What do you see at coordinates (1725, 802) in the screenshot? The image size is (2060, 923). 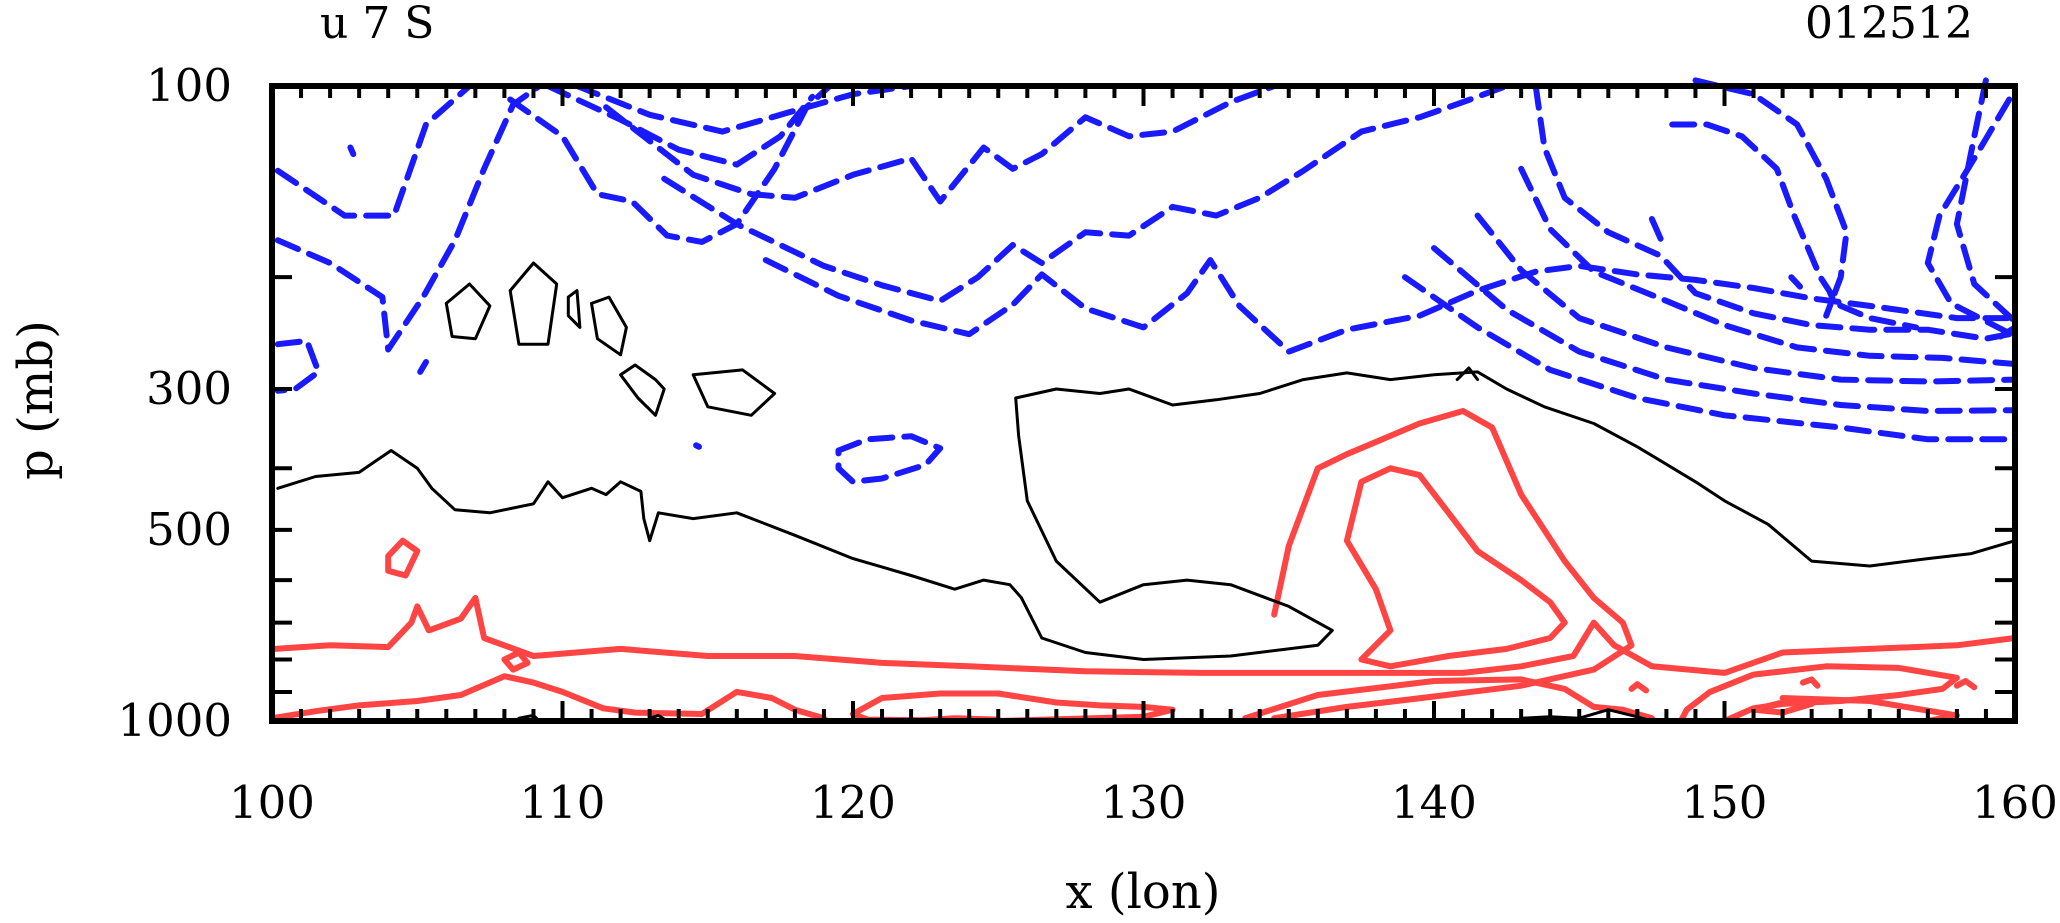 I see `x-tick-label-150: 150` at bounding box center [1725, 802].